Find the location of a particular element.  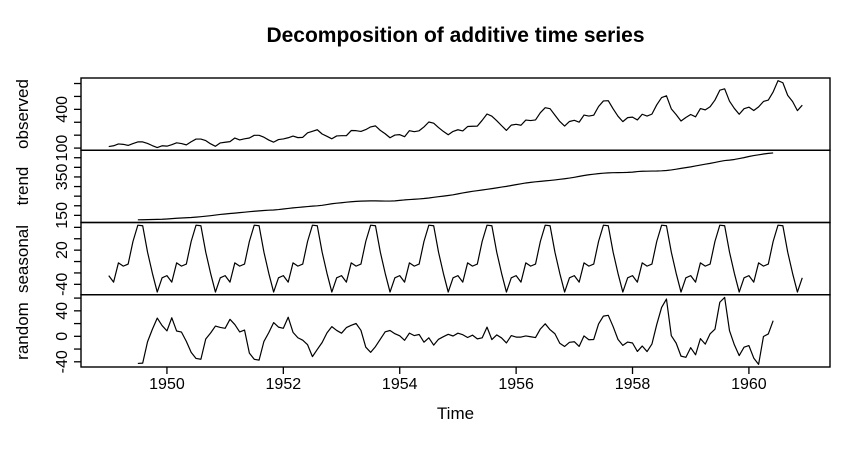

y-tick-label-random: 40 is located at coordinates (62, 311).